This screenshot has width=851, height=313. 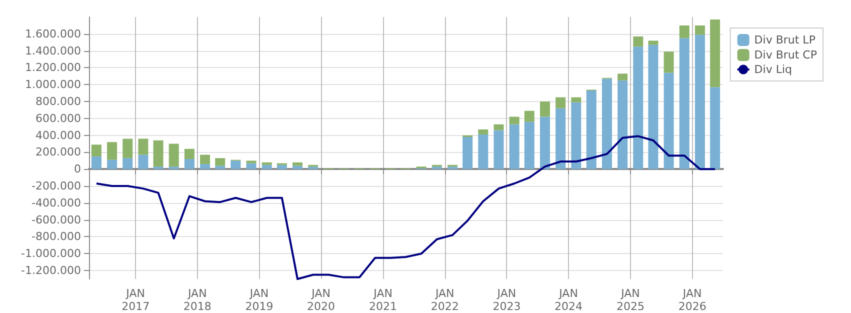 I want to click on x-tick-label: JAN 2019, so click(x=259, y=300).